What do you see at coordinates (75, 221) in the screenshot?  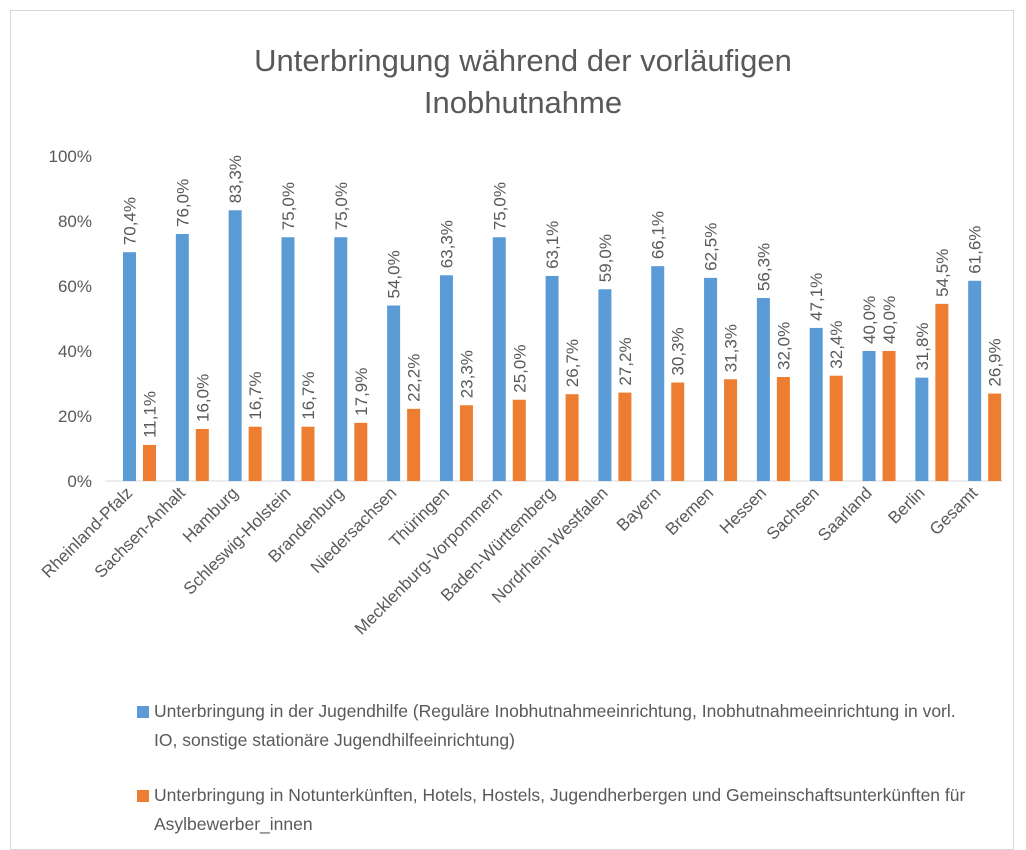 I see `y-tick-label: 80%` at bounding box center [75, 221].